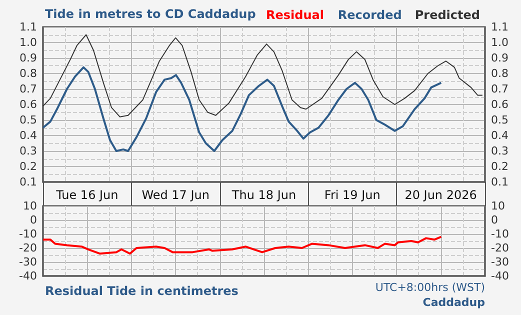  What do you see at coordinates (499, 166) in the screenshot?
I see `y2-tick-label: 0.2` at bounding box center [499, 166].